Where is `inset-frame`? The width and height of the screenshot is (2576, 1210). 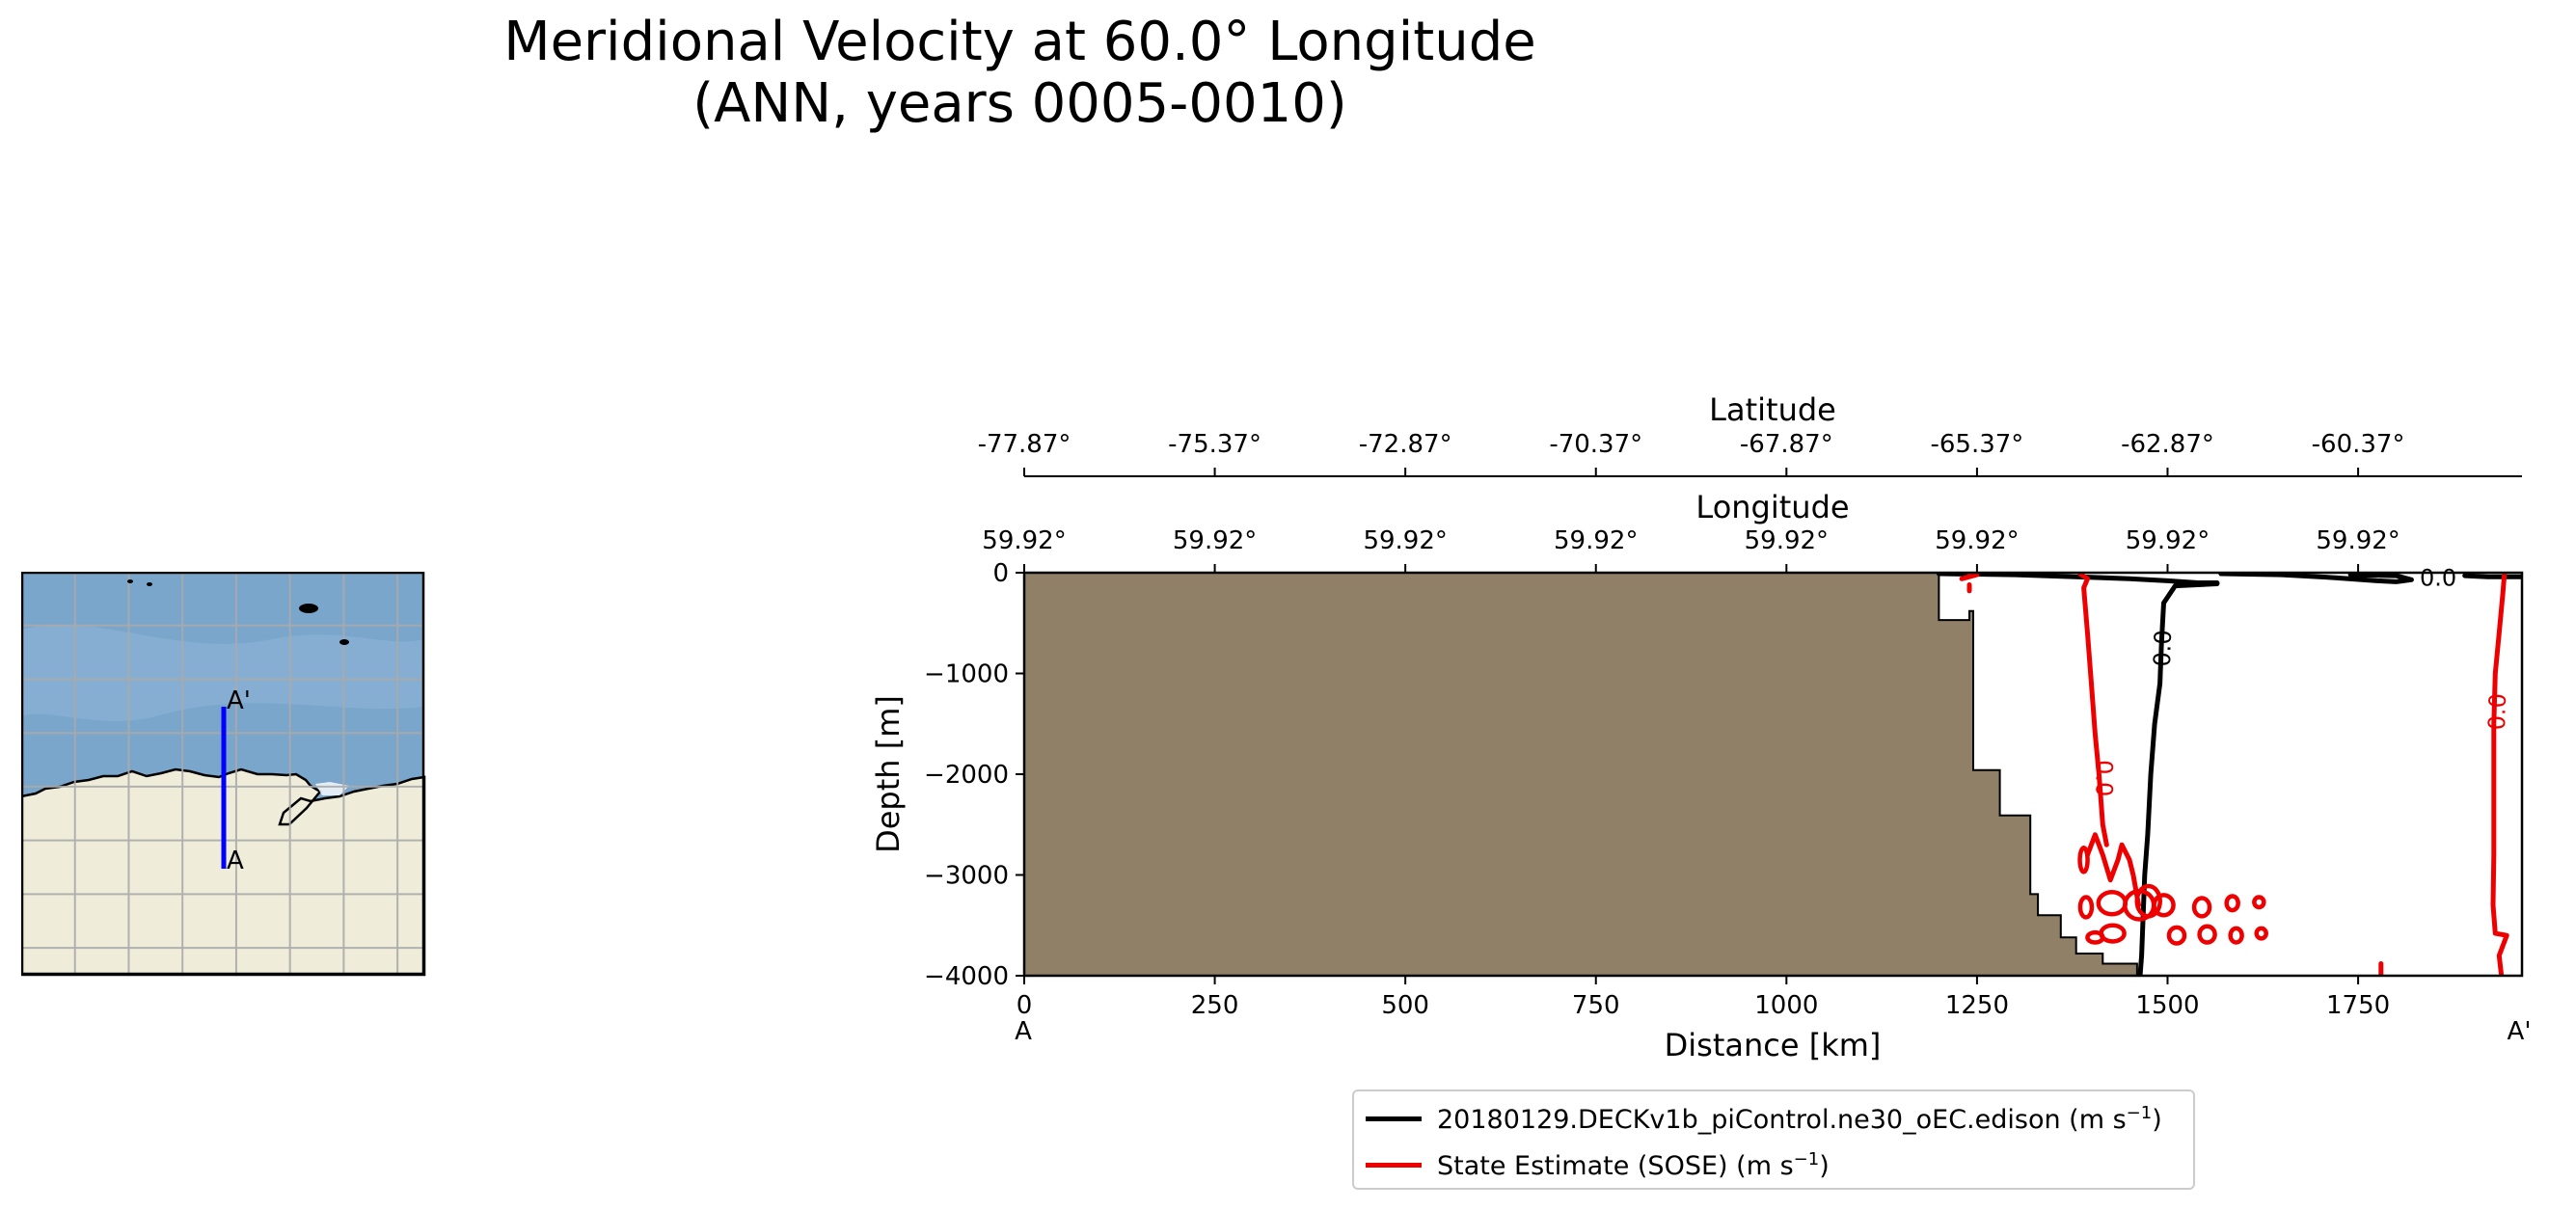 inset-frame is located at coordinates (223, 774).